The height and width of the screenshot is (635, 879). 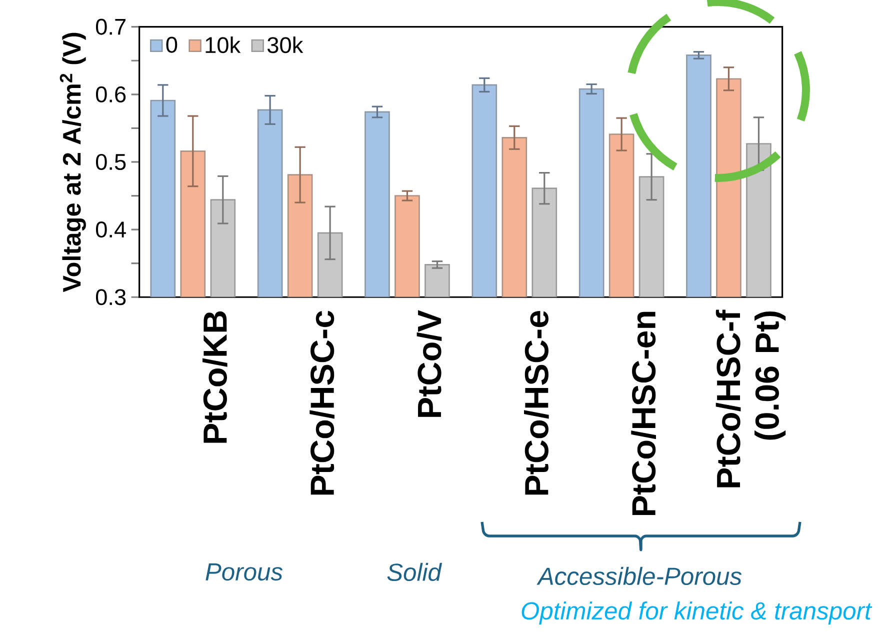 What do you see at coordinates (111, 230) in the screenshot?
I see `y-tick-label: 0.4` at bounding box center [111, 230].